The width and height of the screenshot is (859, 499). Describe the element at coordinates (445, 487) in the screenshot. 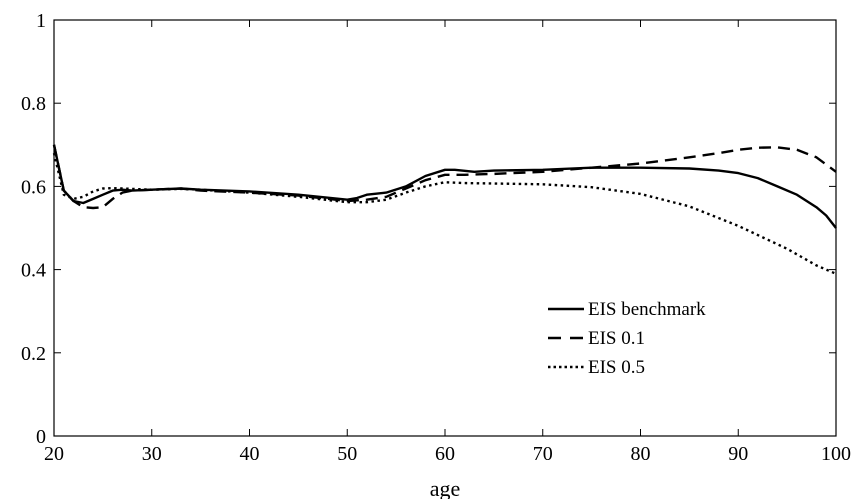

I see `x-axis-title: age` at that location.